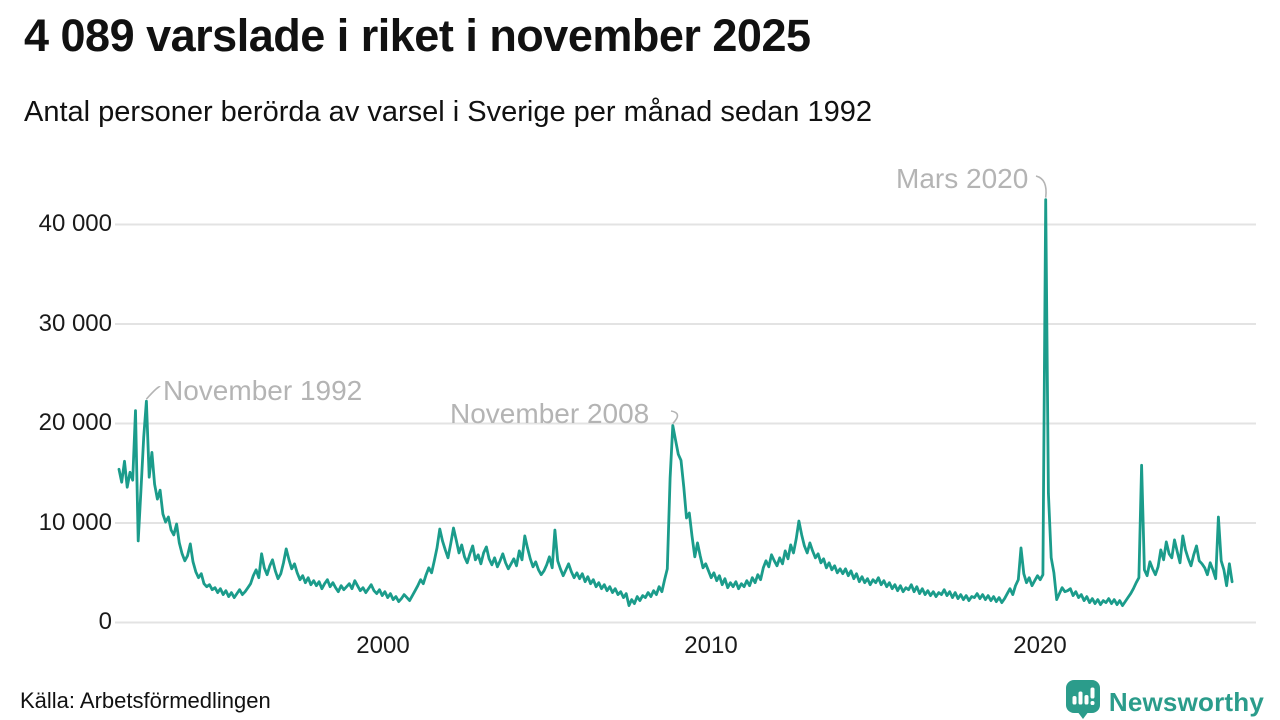 The height and width of the screenshot is (720, 1280). Describe the element at coordinates (145, 700) in the screenshot. I see `source-credit: Källa: Arbetsförmedlingen` at that location.